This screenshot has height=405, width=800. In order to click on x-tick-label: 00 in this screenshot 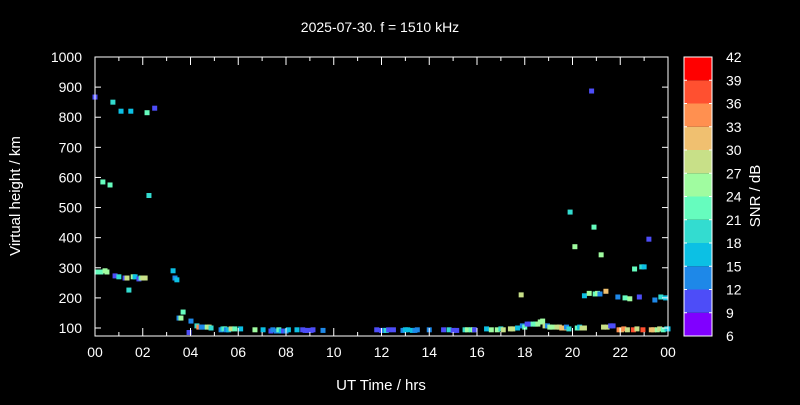, I will do `click(668, 352)`.